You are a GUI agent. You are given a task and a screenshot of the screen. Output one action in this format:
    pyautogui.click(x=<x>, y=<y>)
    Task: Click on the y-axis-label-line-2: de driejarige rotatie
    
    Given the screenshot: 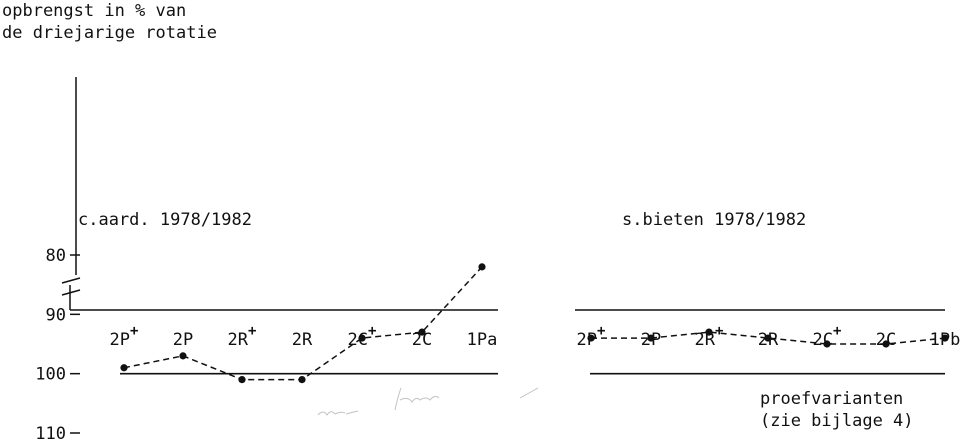 What is the action you would take?
    pyautogui.click(x=109, y=33)
    